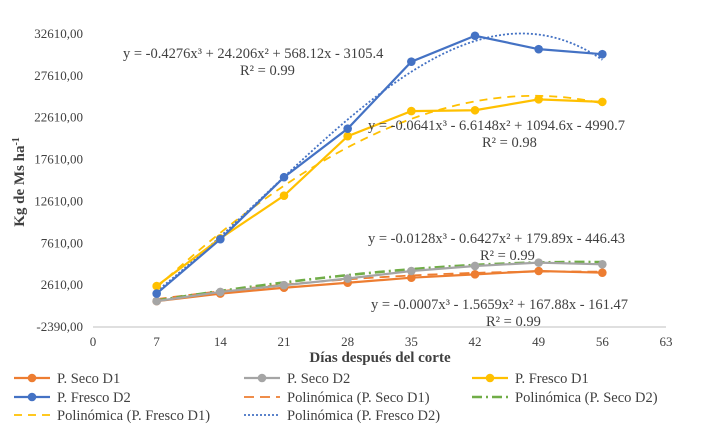 The height and width of the screenshot is (440, 717). I want to click on legend-entry-label: P. Fresco D2, so click(94, 398).